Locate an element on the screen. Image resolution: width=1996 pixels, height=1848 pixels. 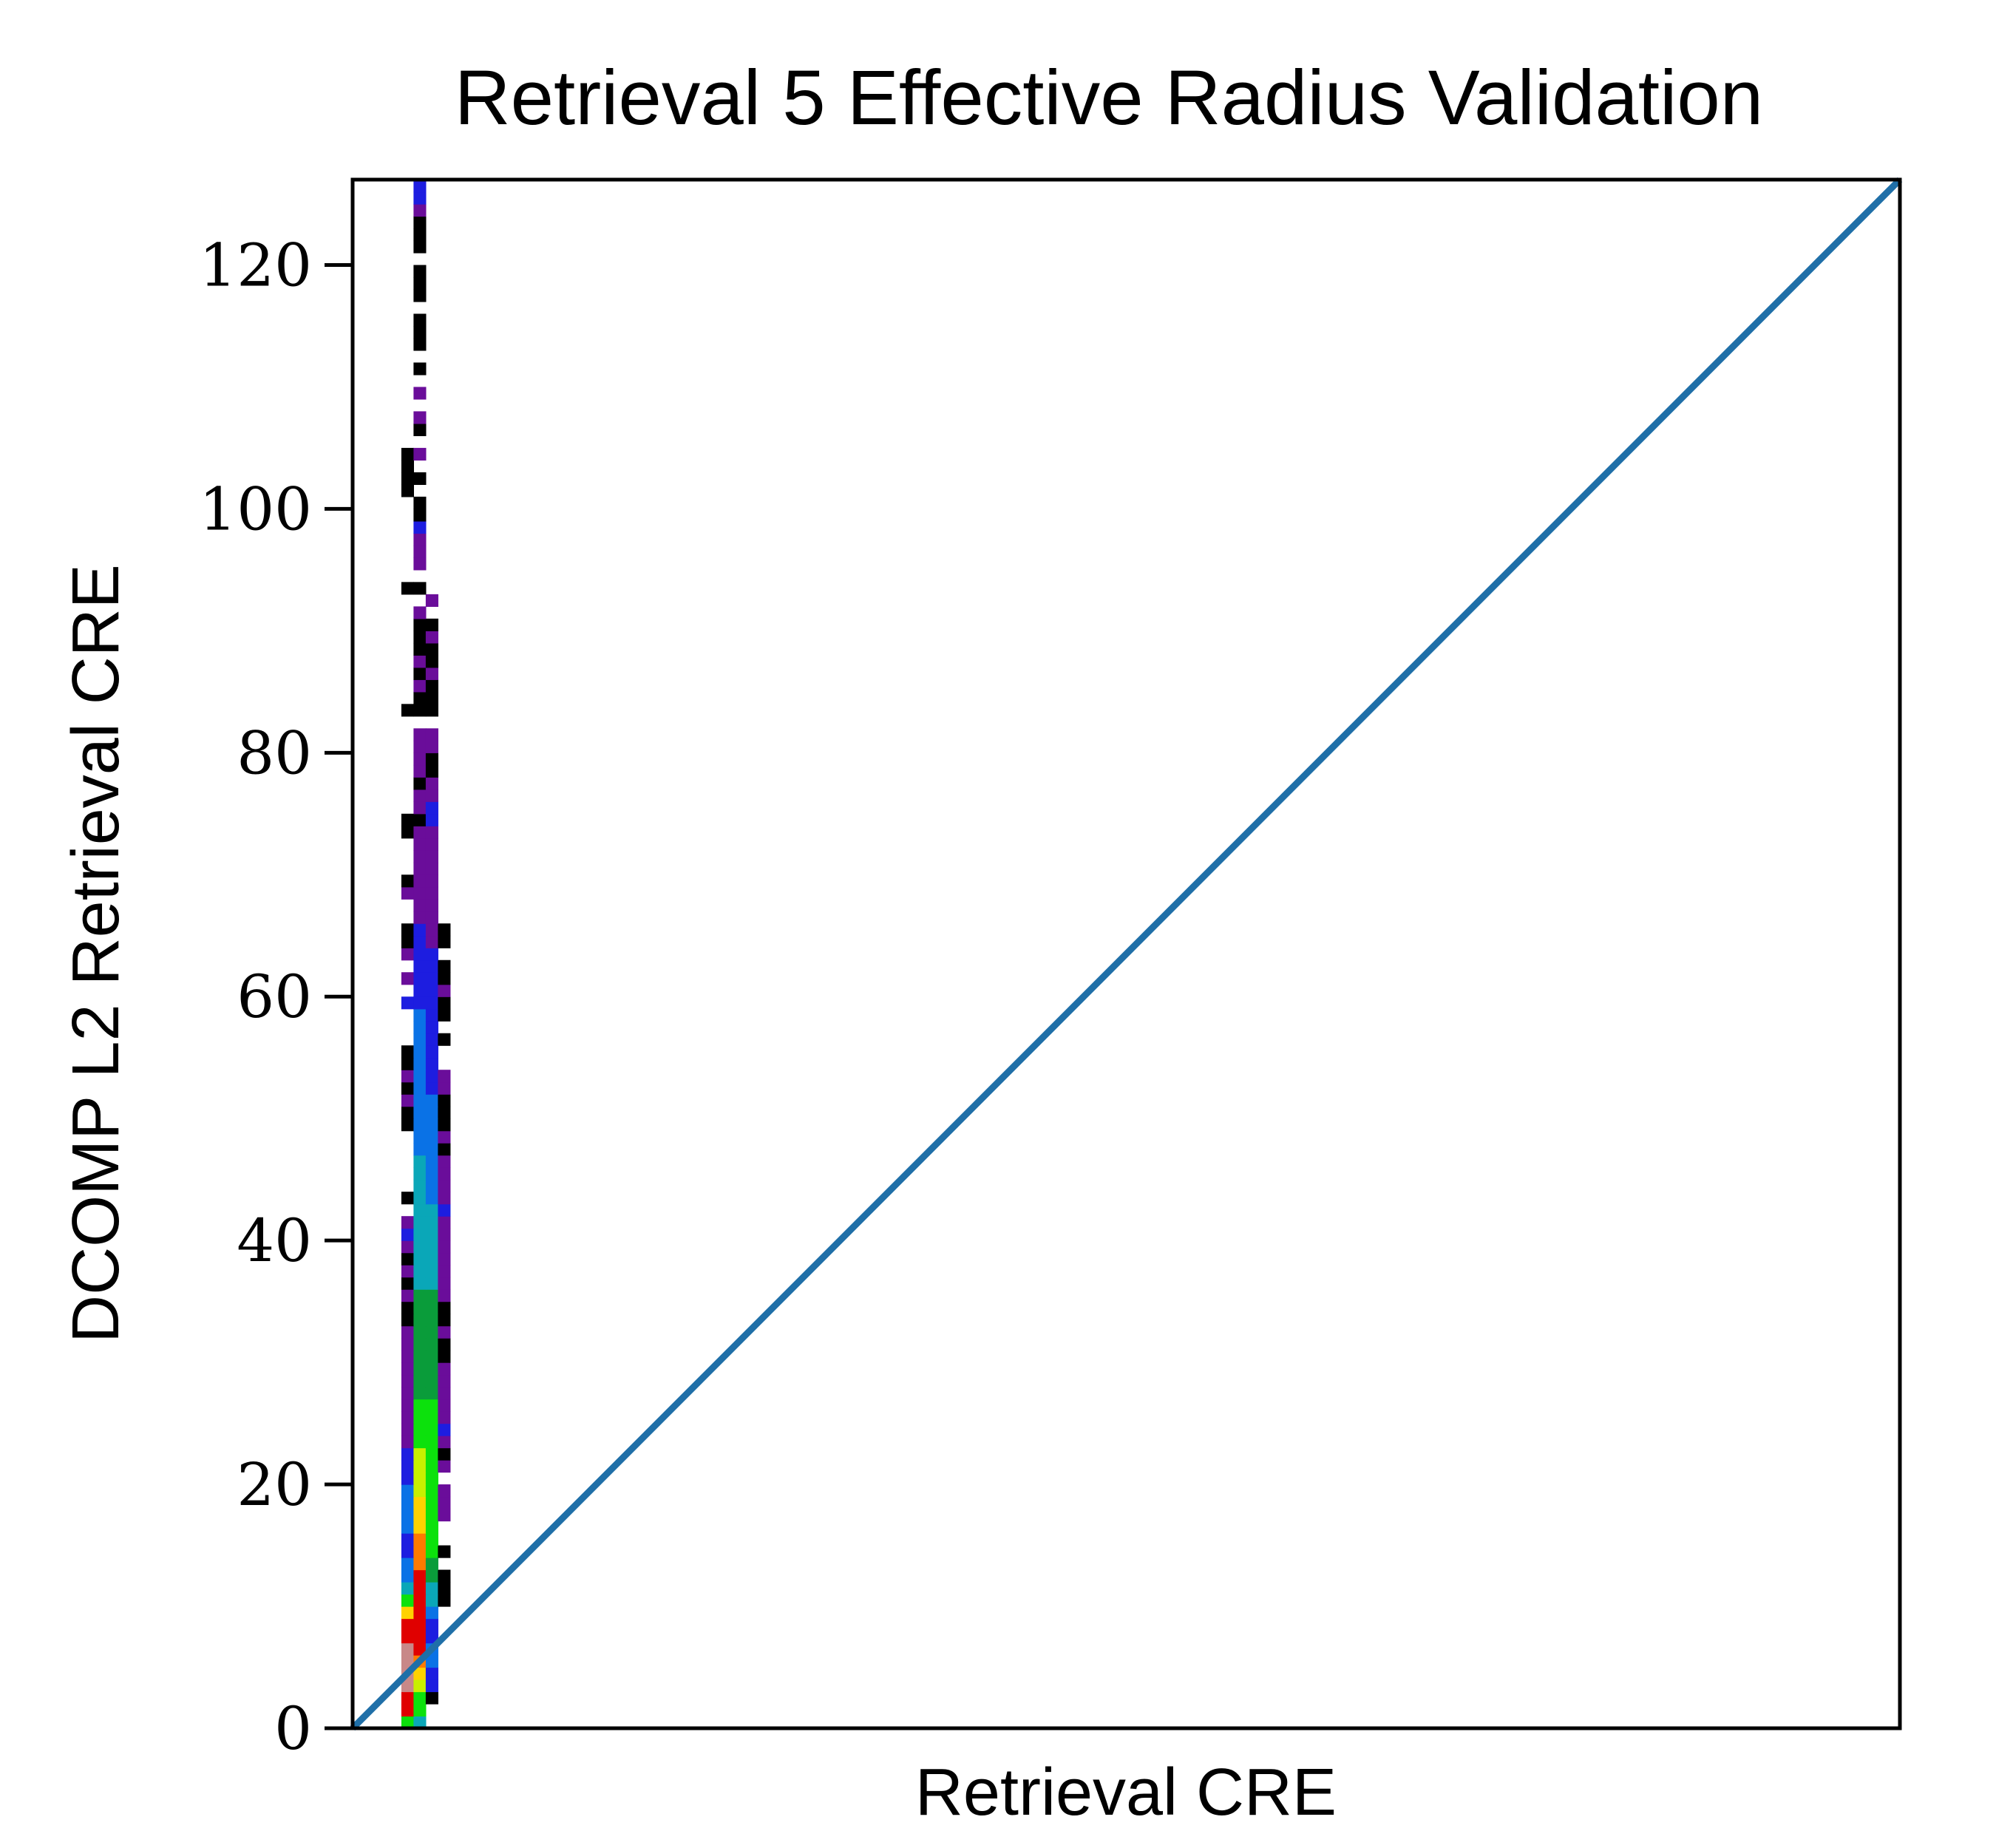
heatmap-cells is located at coordinates (426, 955).